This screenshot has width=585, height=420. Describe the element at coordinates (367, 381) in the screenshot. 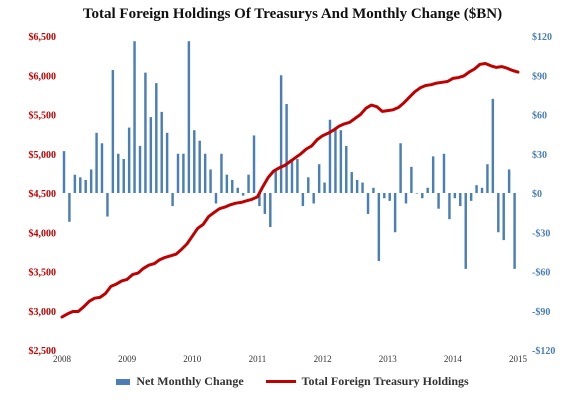

I see `legend-item-total-holdings: Total Foreign Treasury Holdings` at that location.